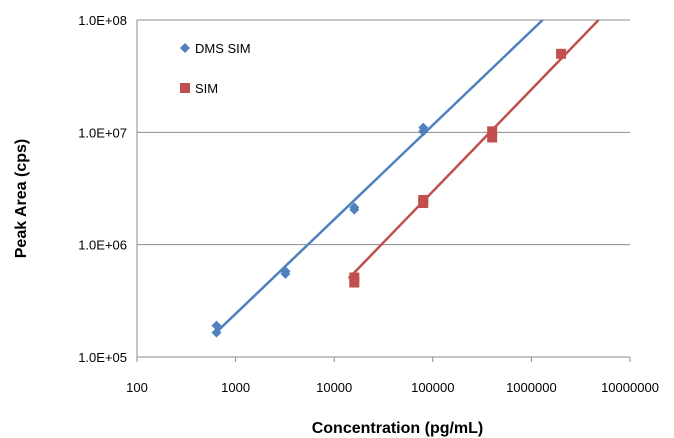 This screenshot has width=674, height=438. I want to click on legend-marker-dms-sim, so click(185, 48).